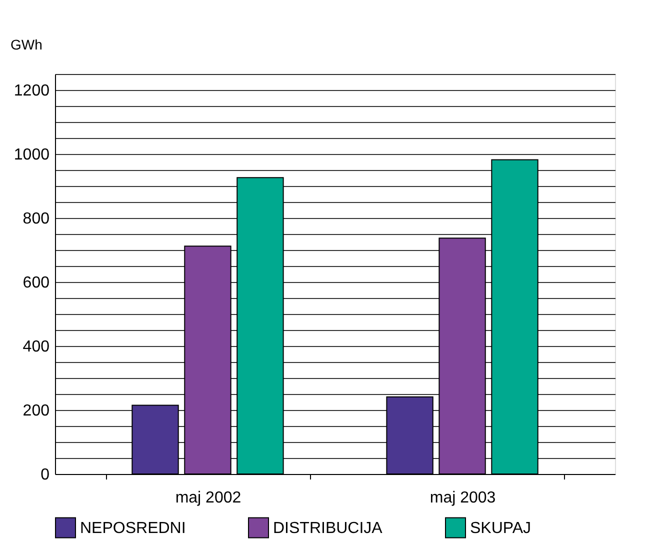  What do you see at coordinates (36, 283) in the screenshot?
I see `y-tick-label: 600` at bounding box center [36, 283].